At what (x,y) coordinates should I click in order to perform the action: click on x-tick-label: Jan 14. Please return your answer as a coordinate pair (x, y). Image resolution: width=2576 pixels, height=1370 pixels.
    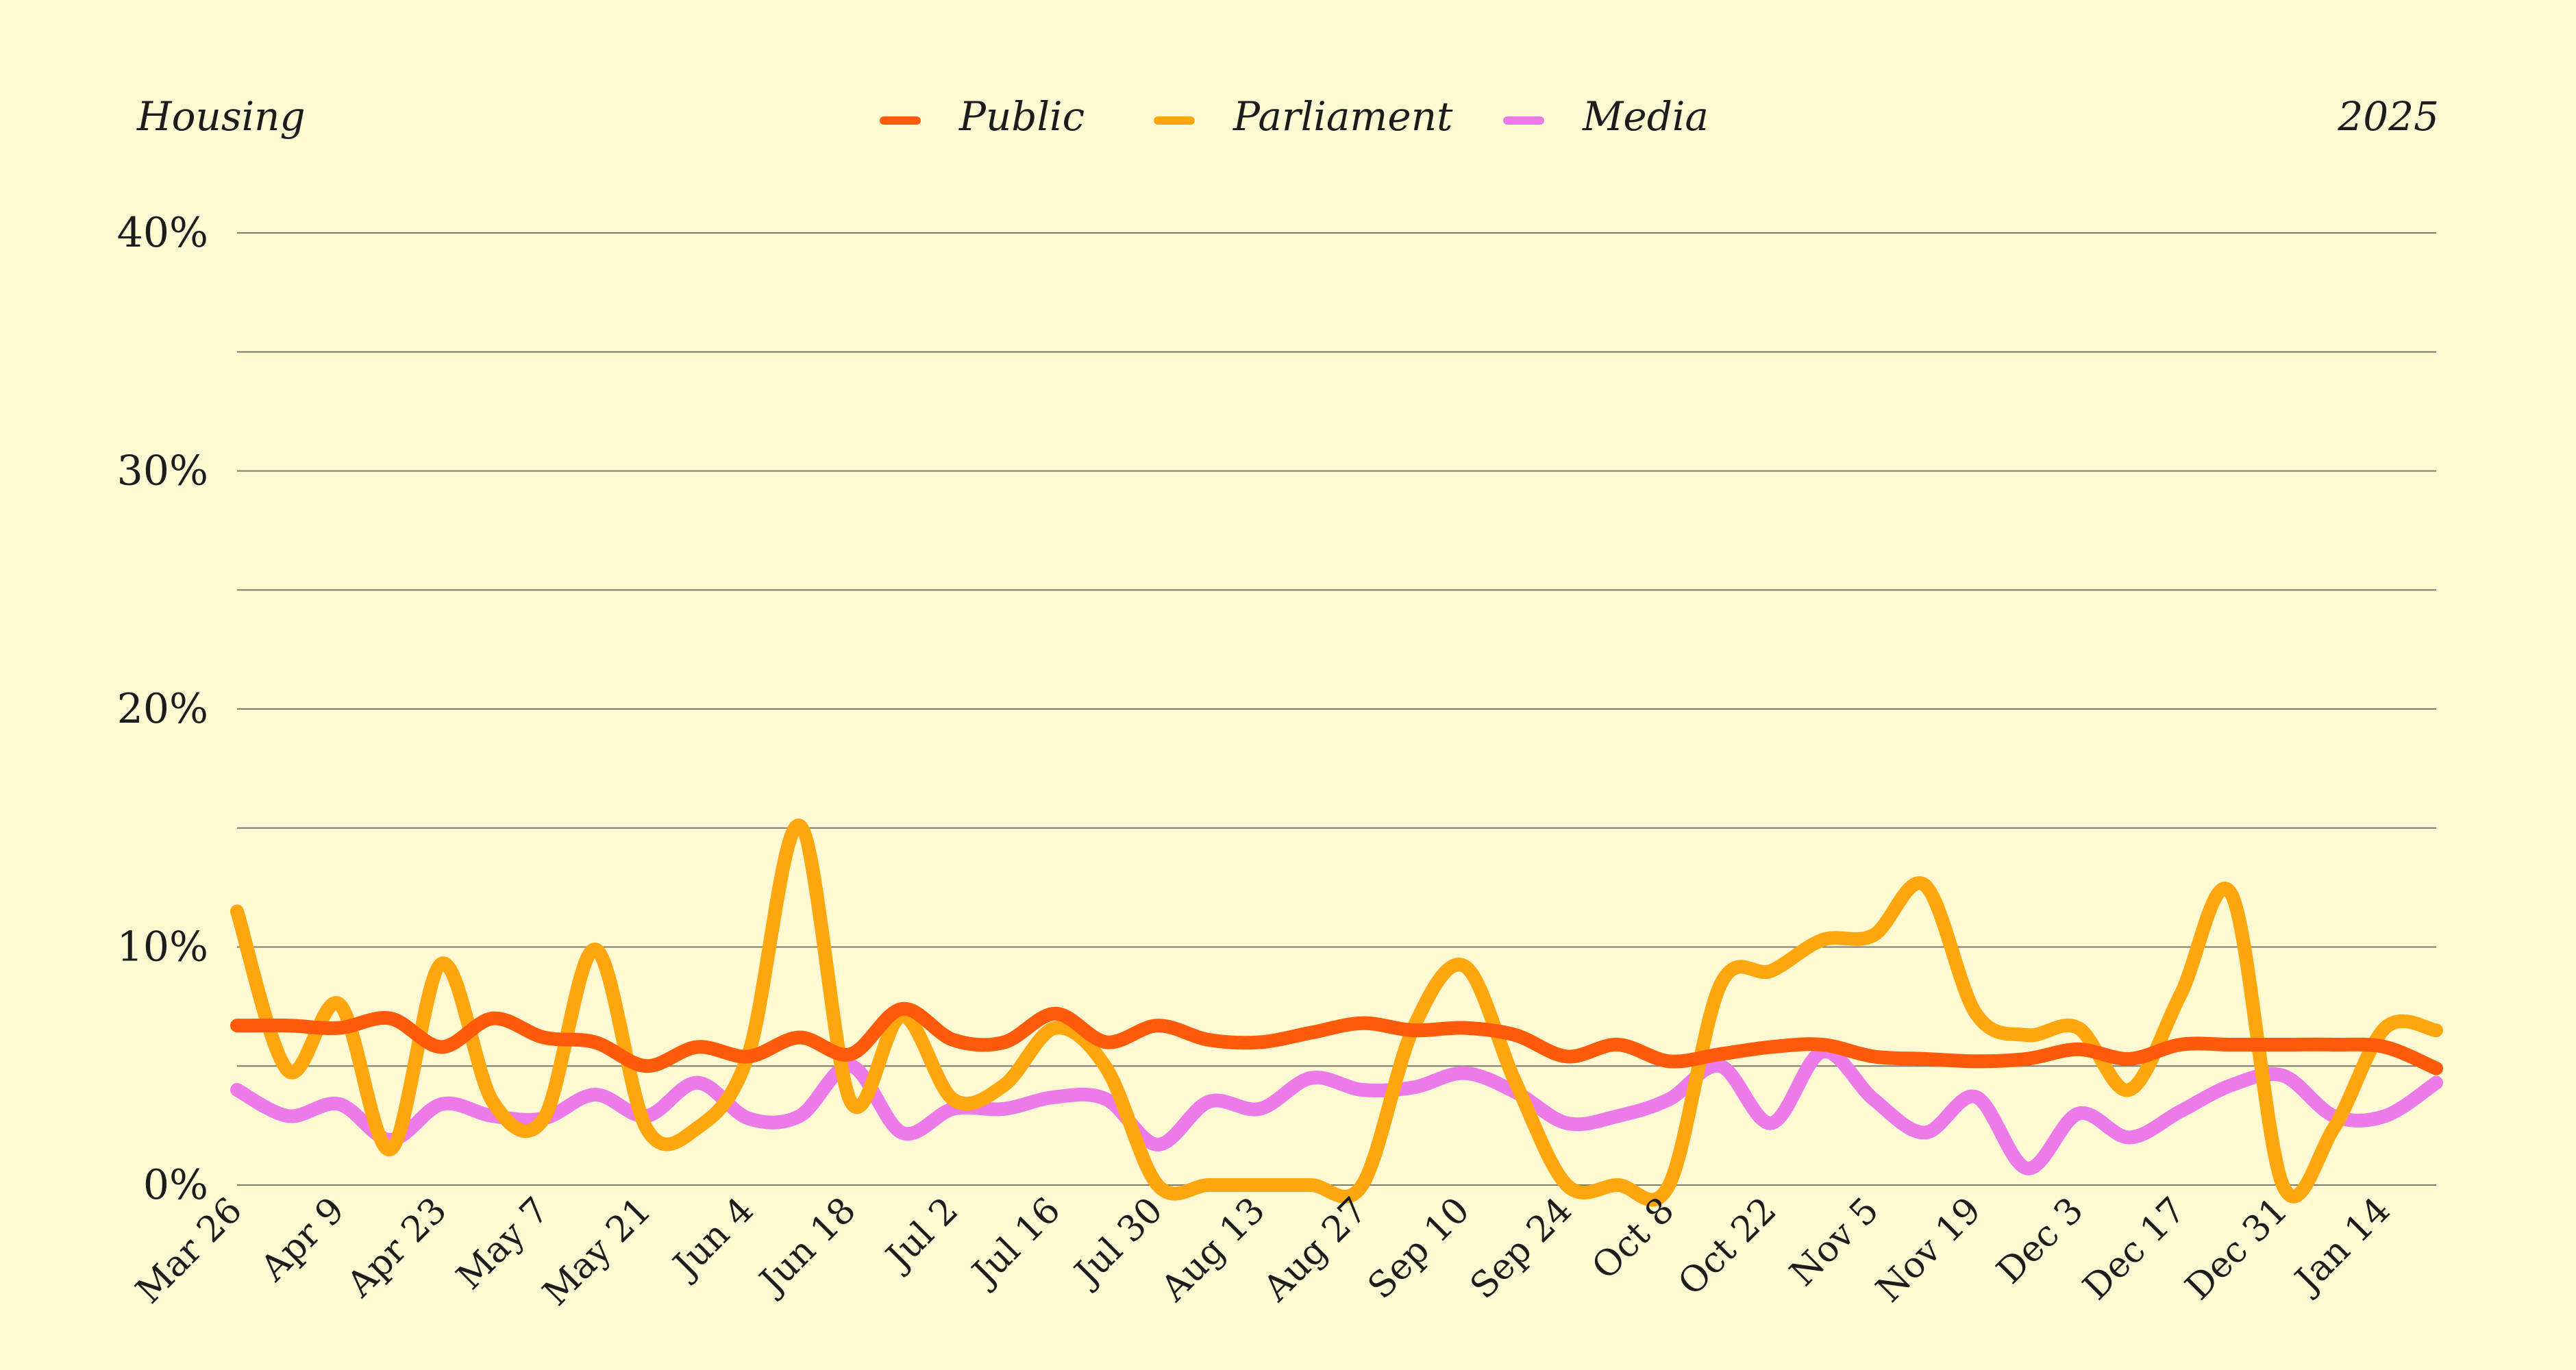
    Looking at the image, I should click on (2342, 1247).